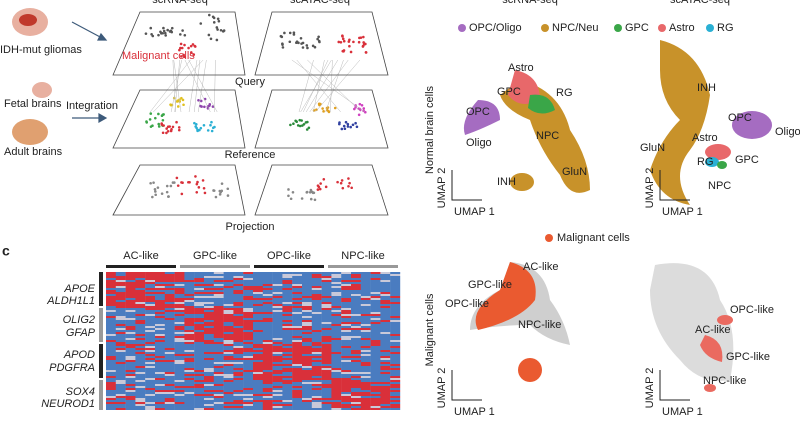 This screenshot has width=800, height=424. Describe the element at coordinates (478, 112) in the screenshot. I see `label: OPC` at that location.